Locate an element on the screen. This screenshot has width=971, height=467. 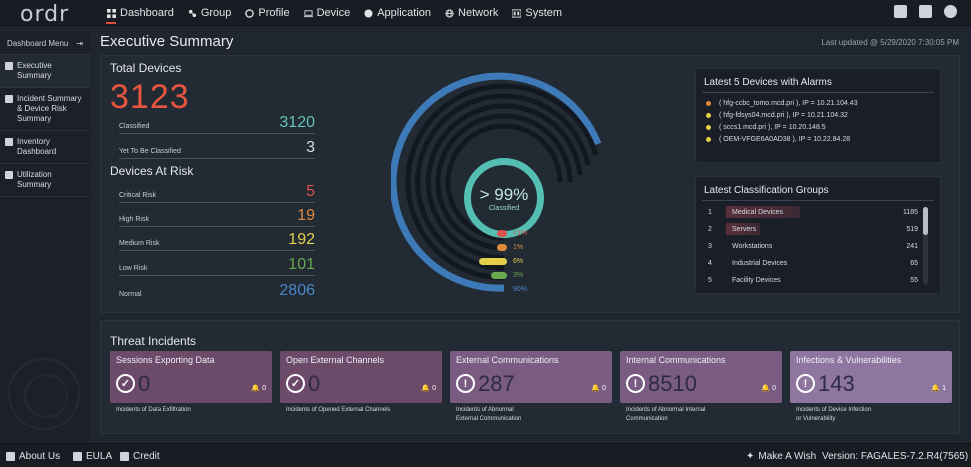
sidebar-item-incident-summary: Incident Summary & Device Risk Summary is located at coordinates (45, 109).